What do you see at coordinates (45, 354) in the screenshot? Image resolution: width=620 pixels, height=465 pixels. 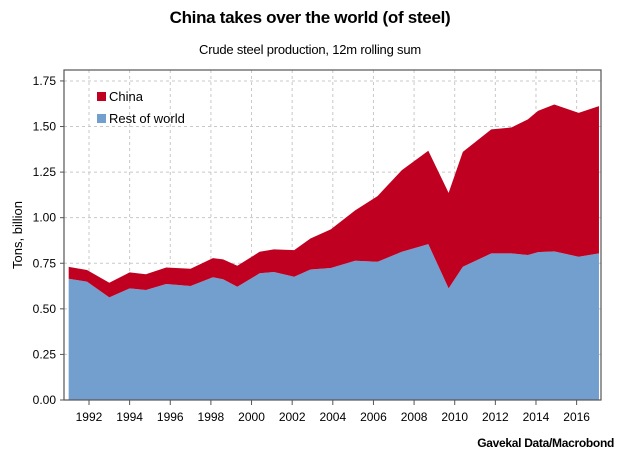 I see `y-tick-label: 0.25` at bounding box center [45, 354].